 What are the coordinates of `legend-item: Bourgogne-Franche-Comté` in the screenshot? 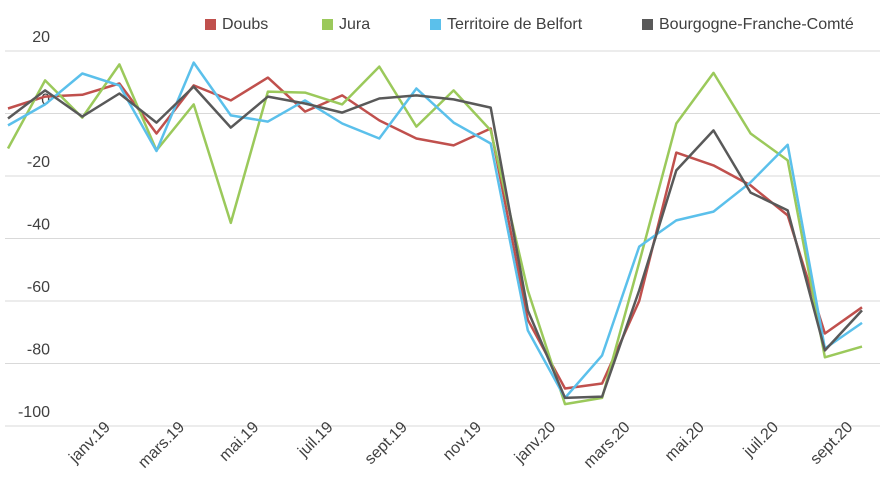 It's located at (748, 24).